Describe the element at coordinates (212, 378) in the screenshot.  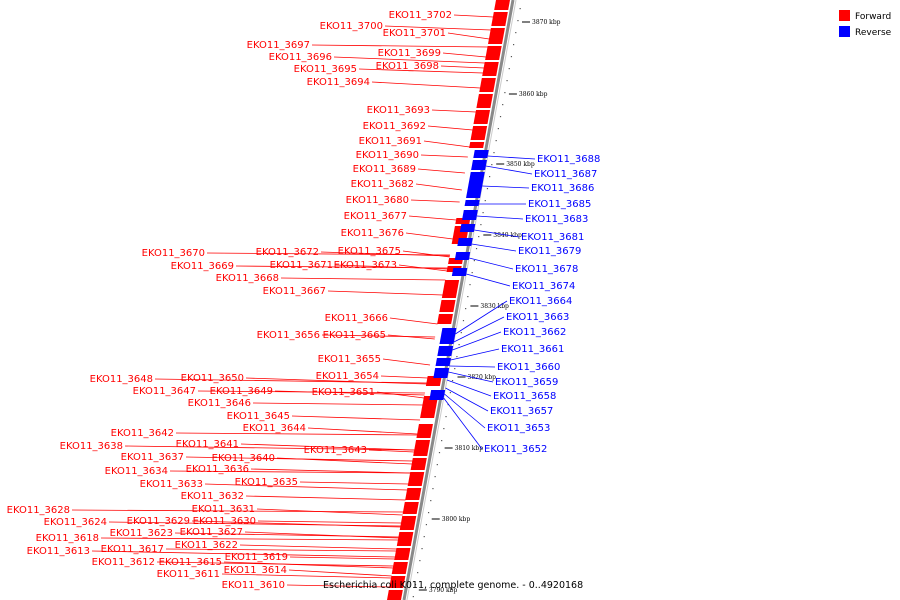
I see `forward-gene-label: EKO11_3650` at that location.